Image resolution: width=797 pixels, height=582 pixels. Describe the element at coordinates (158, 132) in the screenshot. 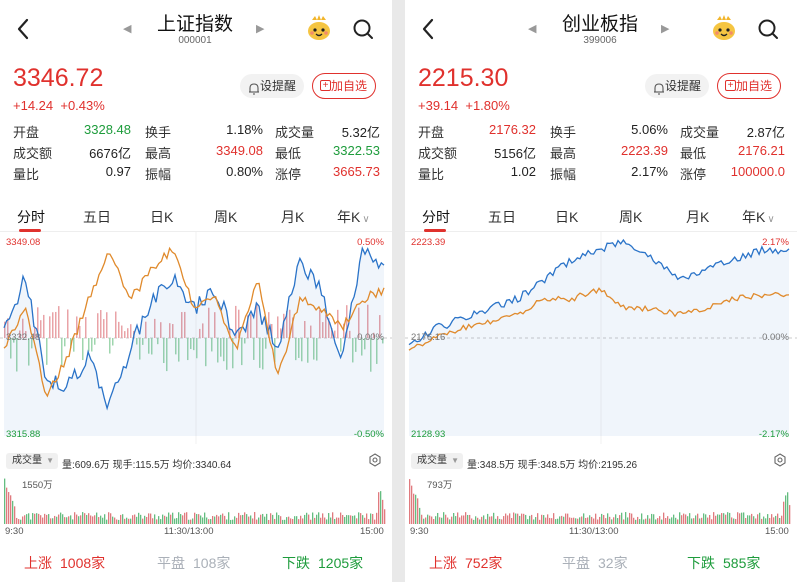

I see `stat-label: 换手` at that location.